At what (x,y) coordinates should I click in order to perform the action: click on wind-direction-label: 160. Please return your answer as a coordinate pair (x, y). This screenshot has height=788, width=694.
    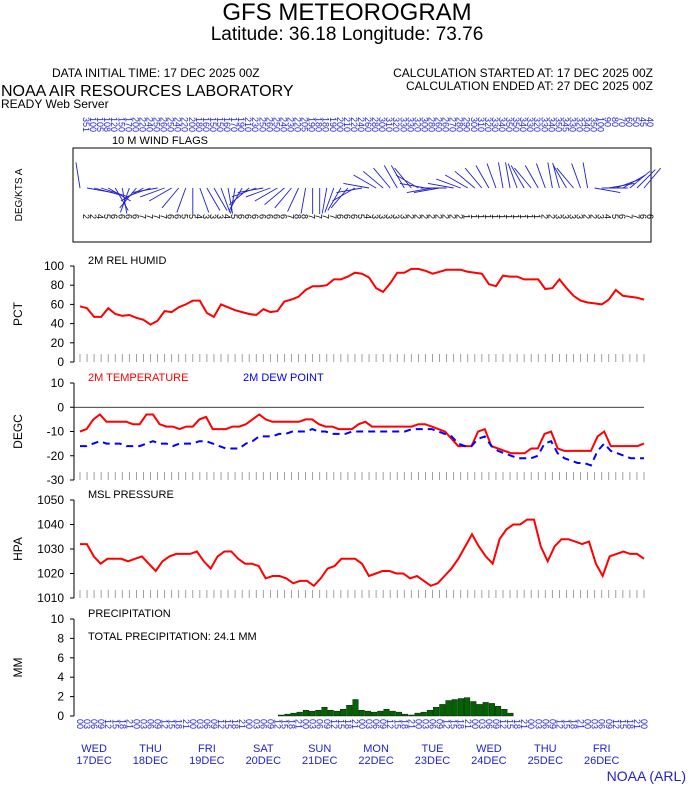
    Looking at the image, I should click on (206, 124).